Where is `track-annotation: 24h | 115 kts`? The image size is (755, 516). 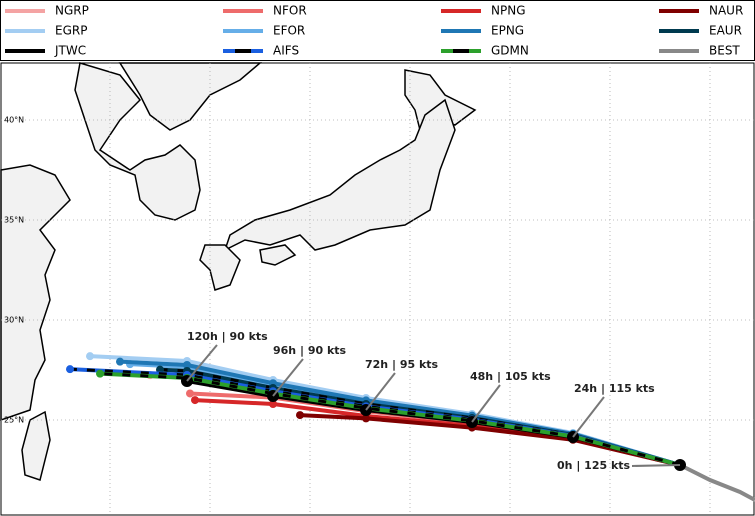 track-annotation: 24h | 115 kts is located at coordinates (614, 388).